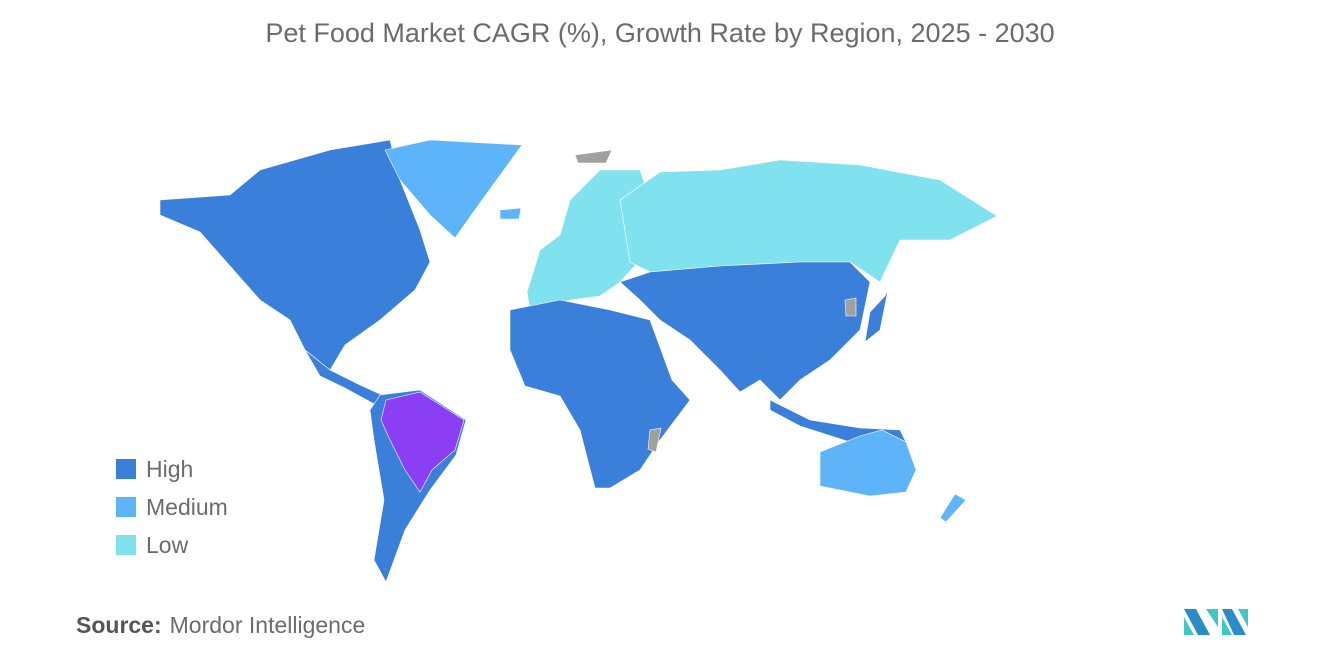 This screenshot has height=665, width=1320. What do you see at coordinates (126, 507) in the screenshot?
I see `legend-swatch-medium` at bounding box center [126, 507].